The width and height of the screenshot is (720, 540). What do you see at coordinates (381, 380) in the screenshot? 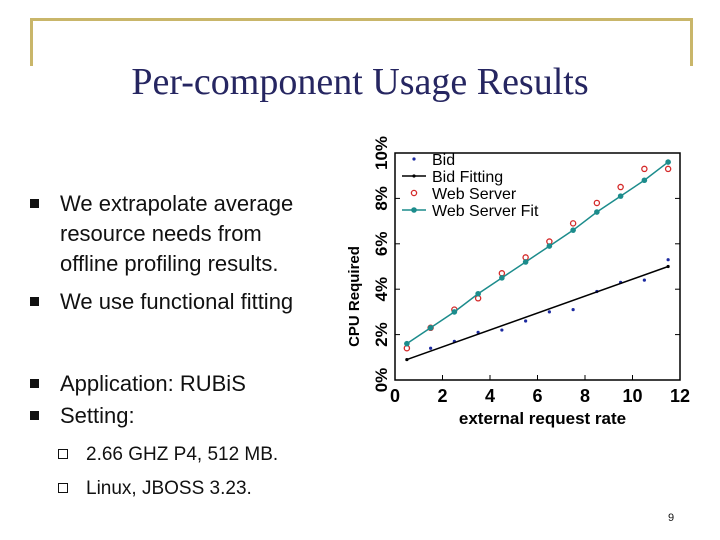
I see `y-tick-label: 0%` at bounding box center [381, 380].